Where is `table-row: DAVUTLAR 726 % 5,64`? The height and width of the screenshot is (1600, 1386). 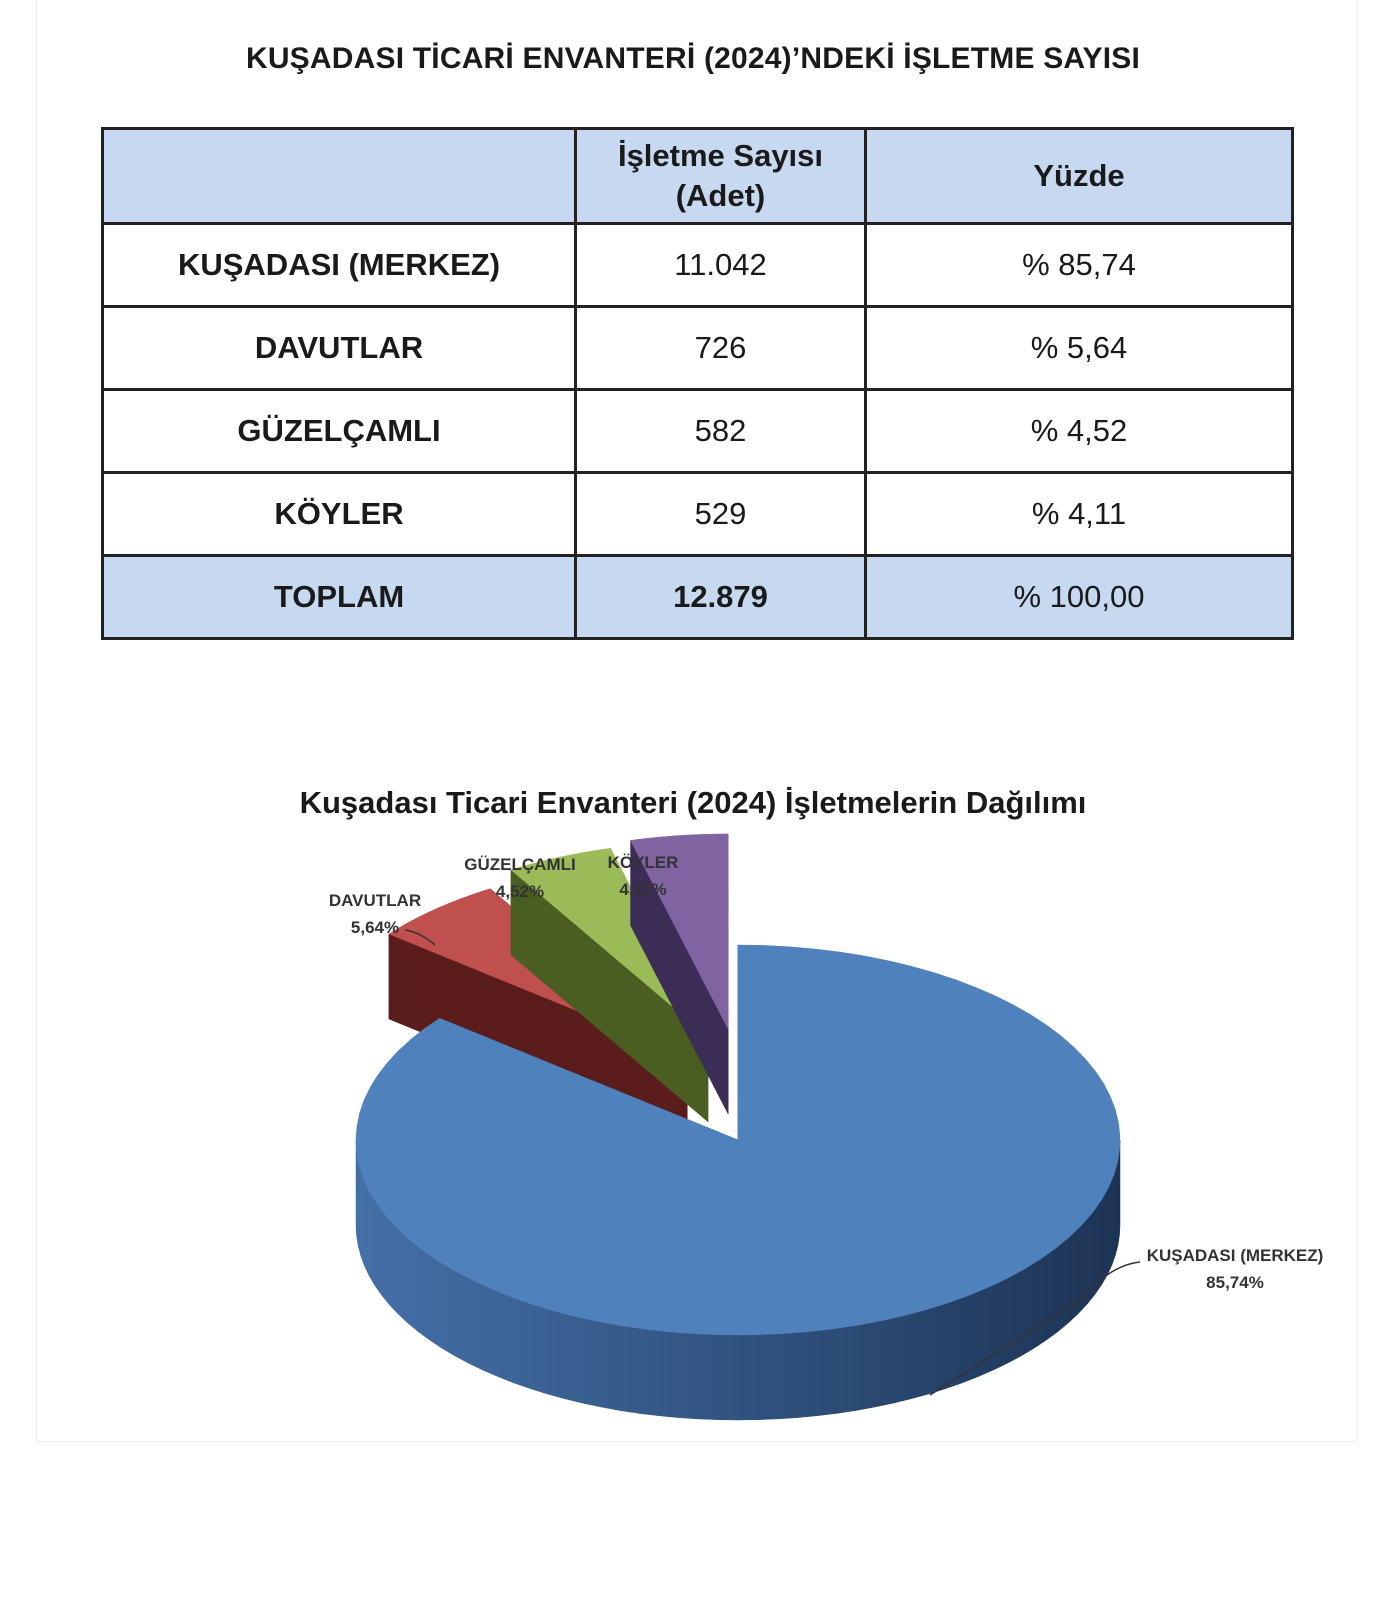
table-row: DAVUTLAR 726 % 5,64 is located at coordinates (697, 348).